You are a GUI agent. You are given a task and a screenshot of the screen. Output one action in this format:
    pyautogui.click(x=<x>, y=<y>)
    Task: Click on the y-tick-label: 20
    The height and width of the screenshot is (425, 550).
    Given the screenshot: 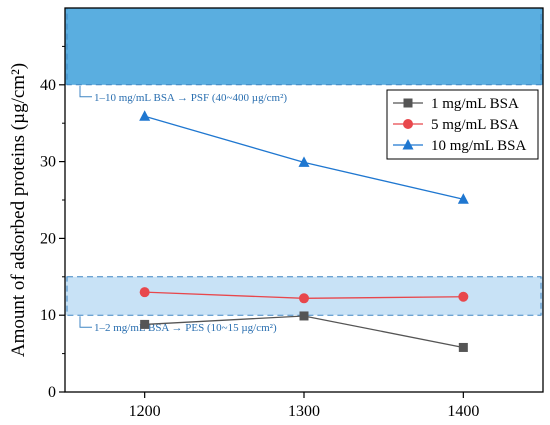 What is the action you would take?
    pyautogui.click(x=48, y=238)
    